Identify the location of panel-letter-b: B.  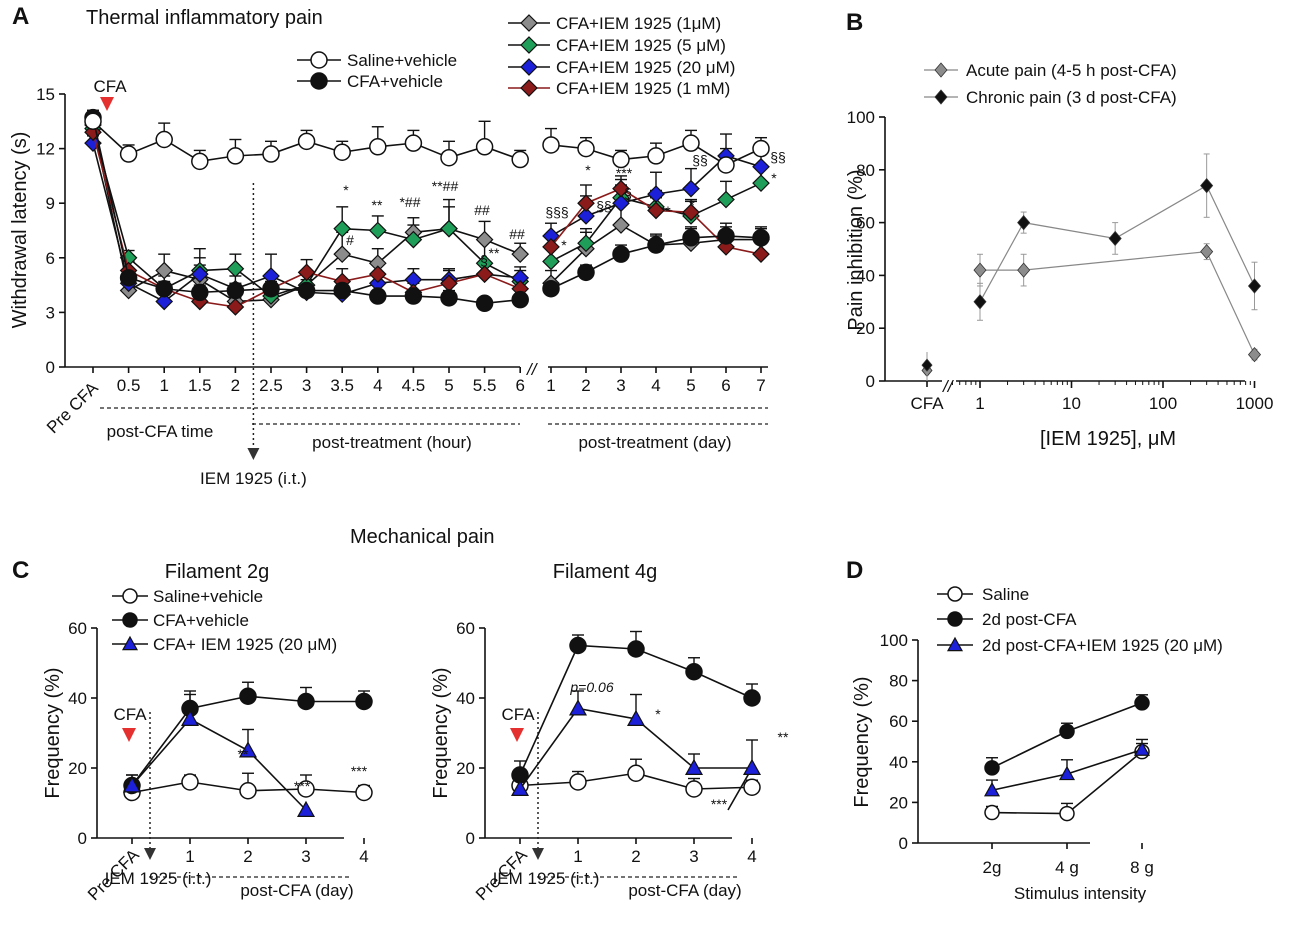
(854, 22).